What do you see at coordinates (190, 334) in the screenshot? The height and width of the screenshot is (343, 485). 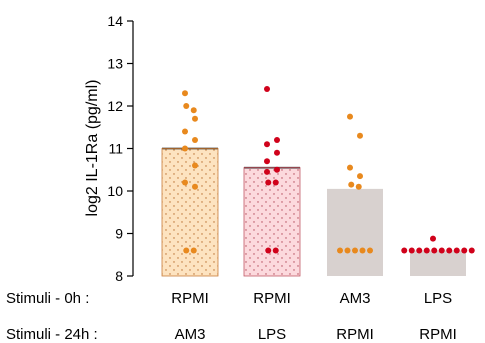 I see `category-24h-label: AM3` at bounding box center [190, 334].